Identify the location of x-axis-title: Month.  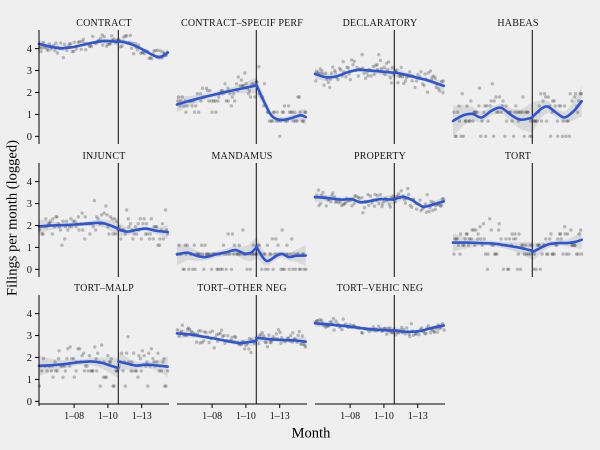
(311, 433).